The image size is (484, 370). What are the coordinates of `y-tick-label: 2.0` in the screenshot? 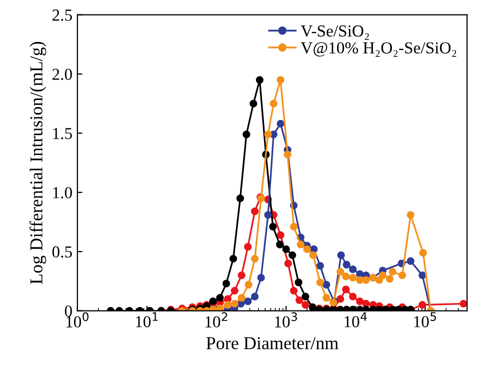 It's located at (62, 74).